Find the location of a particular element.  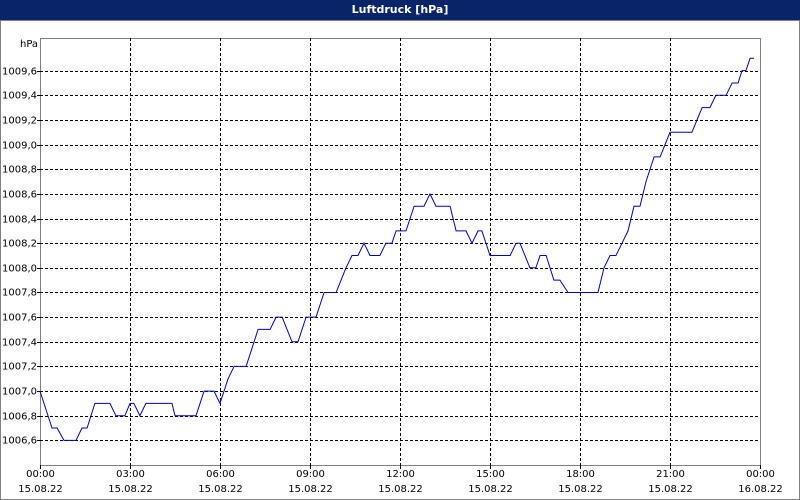

y-axis-label: hPa is located at coordinates (29, 44).